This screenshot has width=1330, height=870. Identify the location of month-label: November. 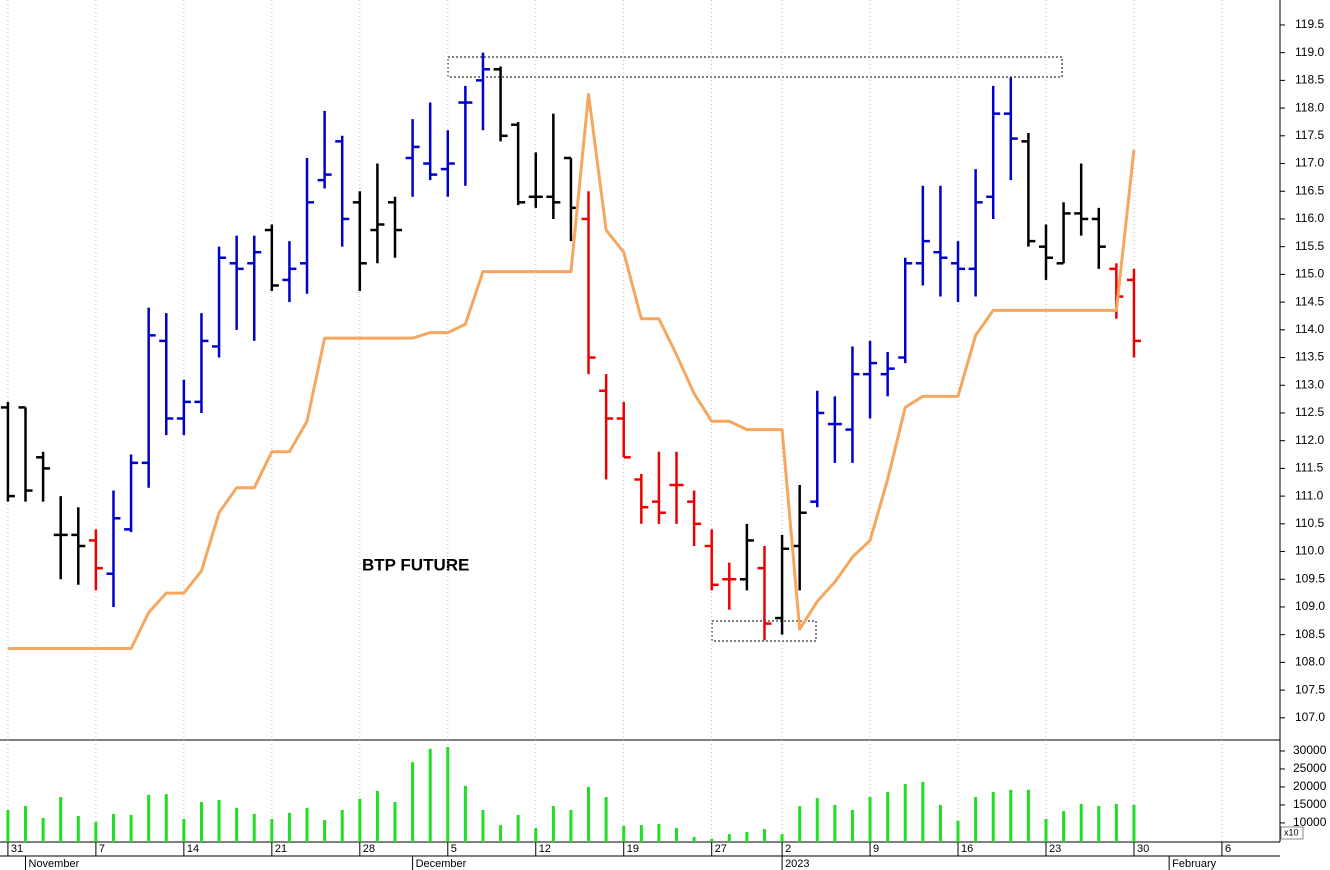
(54, 864).